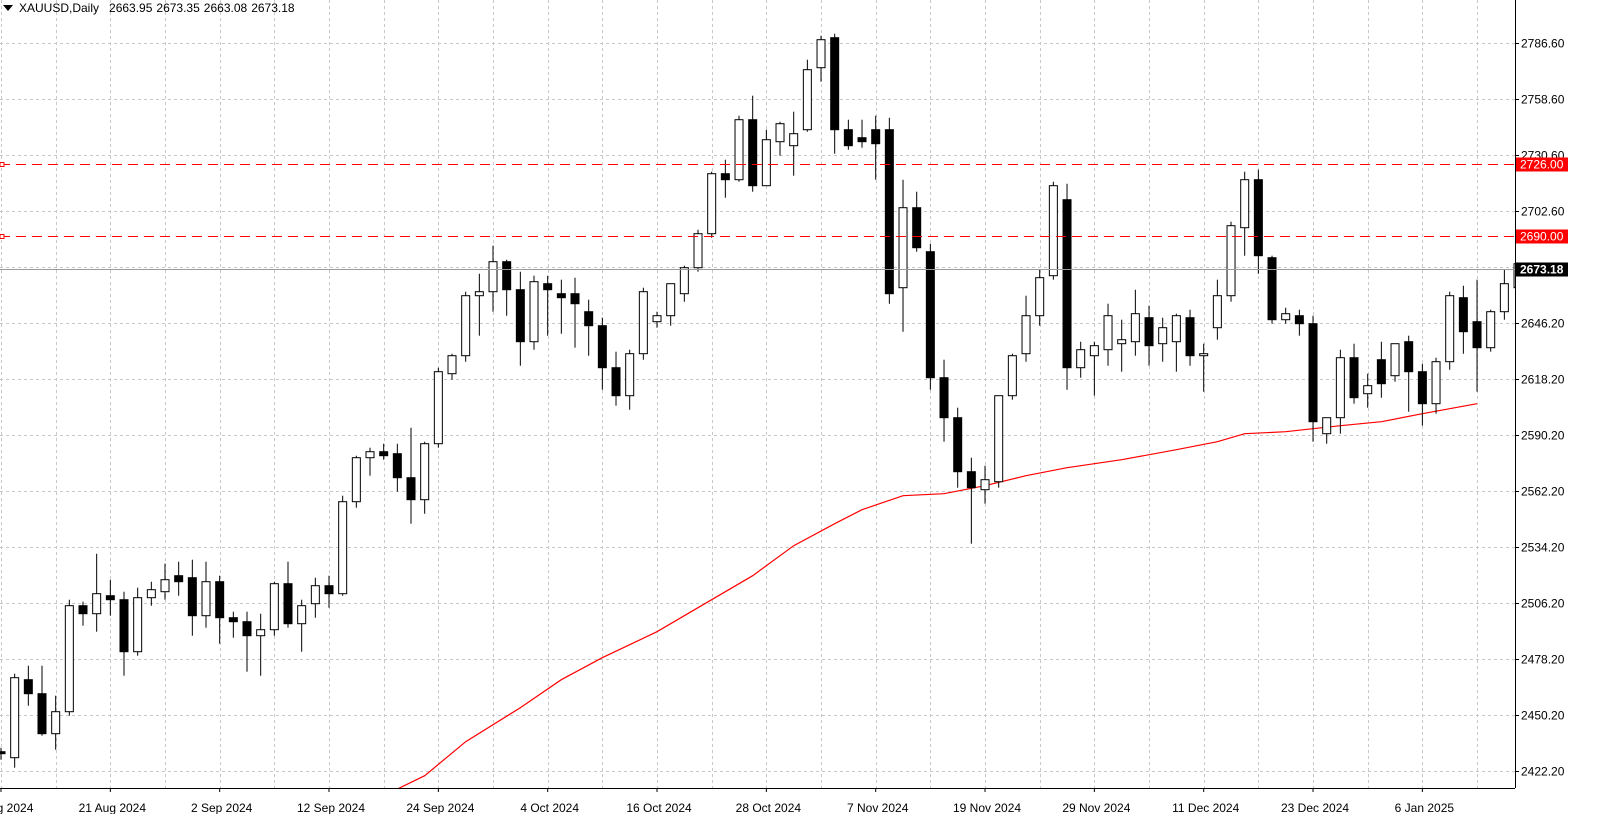  What do you see at coordinates (131, 8) in the screenshot?
I see `ohlc-open: 2663.95` at bounding box center [131, 8].